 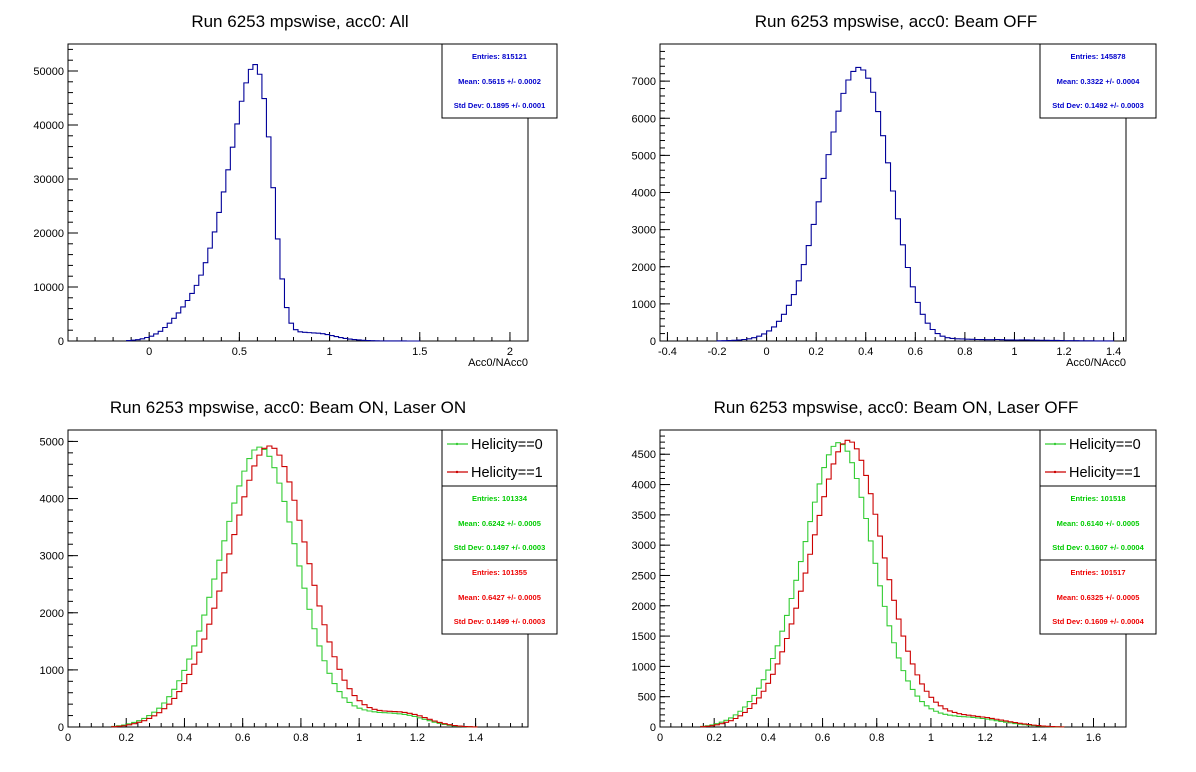 I want to click on stats-mean: Mean: 0.6140 +/- 0.0005, so click(x=1098, y=523).